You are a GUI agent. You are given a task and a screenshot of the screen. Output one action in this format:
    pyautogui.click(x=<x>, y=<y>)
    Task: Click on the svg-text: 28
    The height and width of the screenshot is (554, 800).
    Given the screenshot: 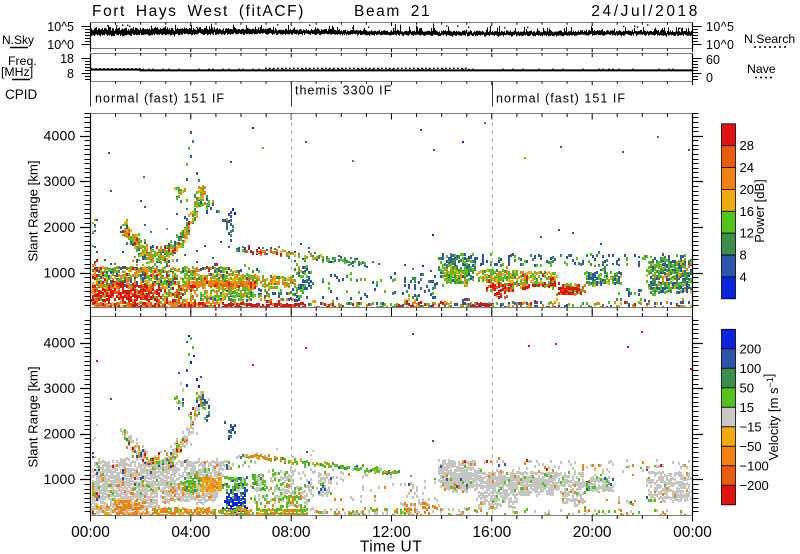 What is the action you would take?
    pyautogui.click(x=747, y=145)
    